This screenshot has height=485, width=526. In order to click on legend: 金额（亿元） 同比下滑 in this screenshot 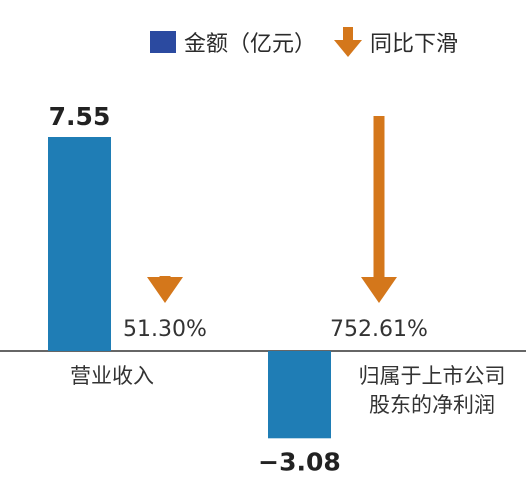, I will do `click(313, 42)`.